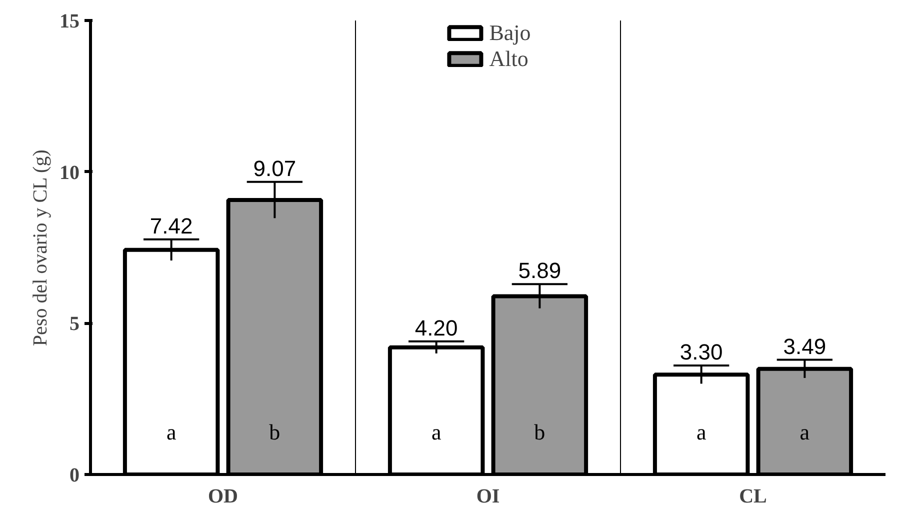  I want to click on data-label: 4.20, so click(436, 327).